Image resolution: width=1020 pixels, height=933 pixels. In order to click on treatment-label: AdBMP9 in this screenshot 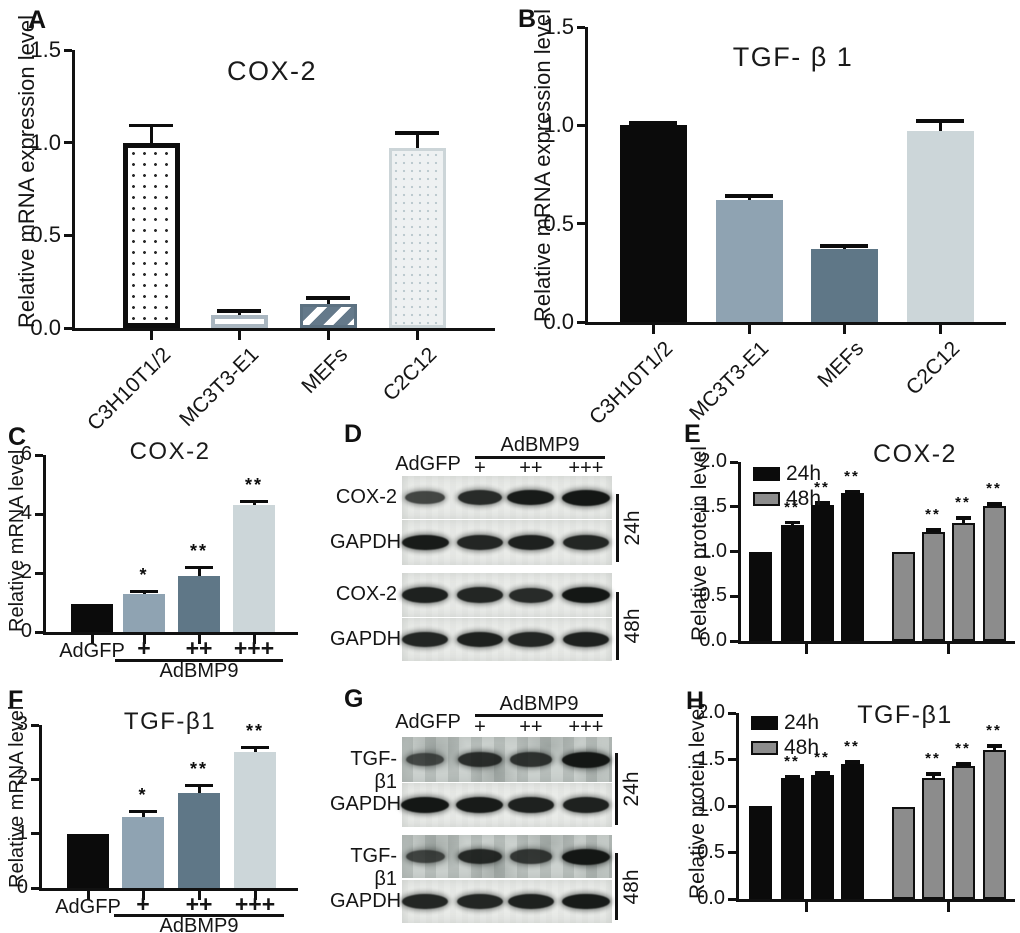, I will do `click(540, 445)`.